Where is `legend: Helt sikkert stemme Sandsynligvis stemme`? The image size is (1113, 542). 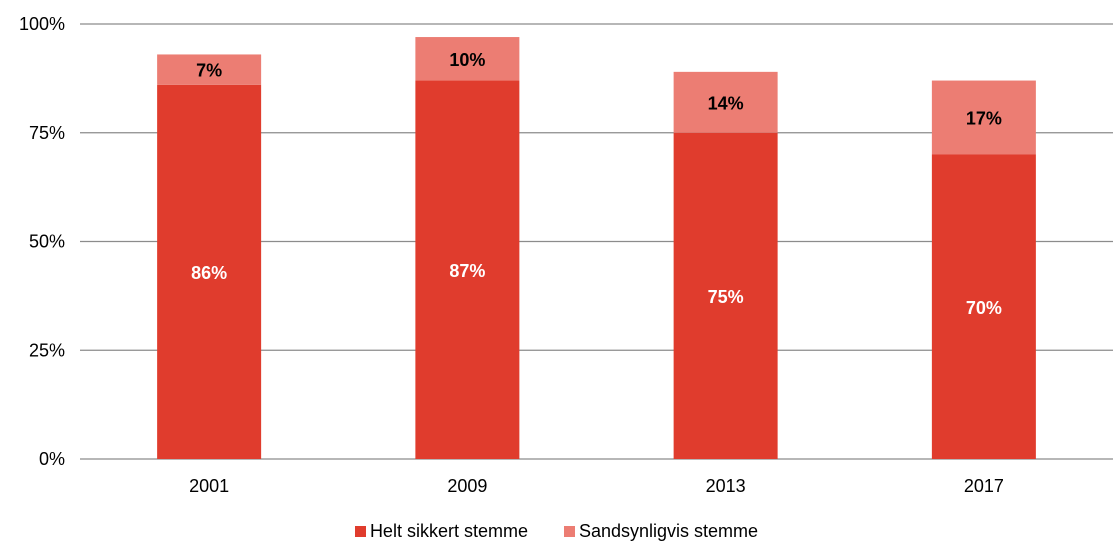
legend: Helt sikkert stemme Sandsynligvis stemme is located at coordinates (556, 531).